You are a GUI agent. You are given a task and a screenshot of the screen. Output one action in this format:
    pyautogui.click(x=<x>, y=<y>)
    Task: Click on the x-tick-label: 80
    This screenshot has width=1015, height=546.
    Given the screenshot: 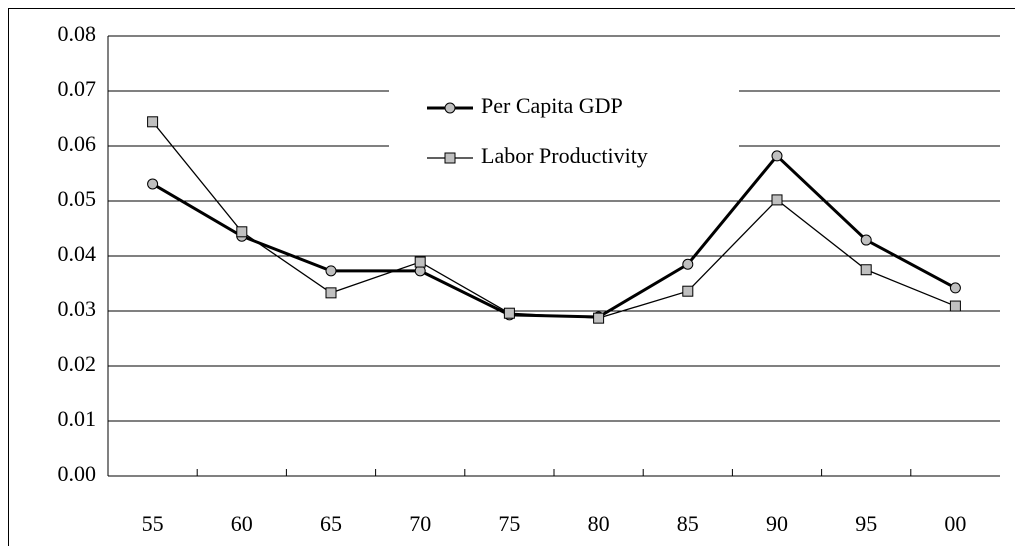 What is the action you would take?
    pyautogui.click(x=599, y=523)
    